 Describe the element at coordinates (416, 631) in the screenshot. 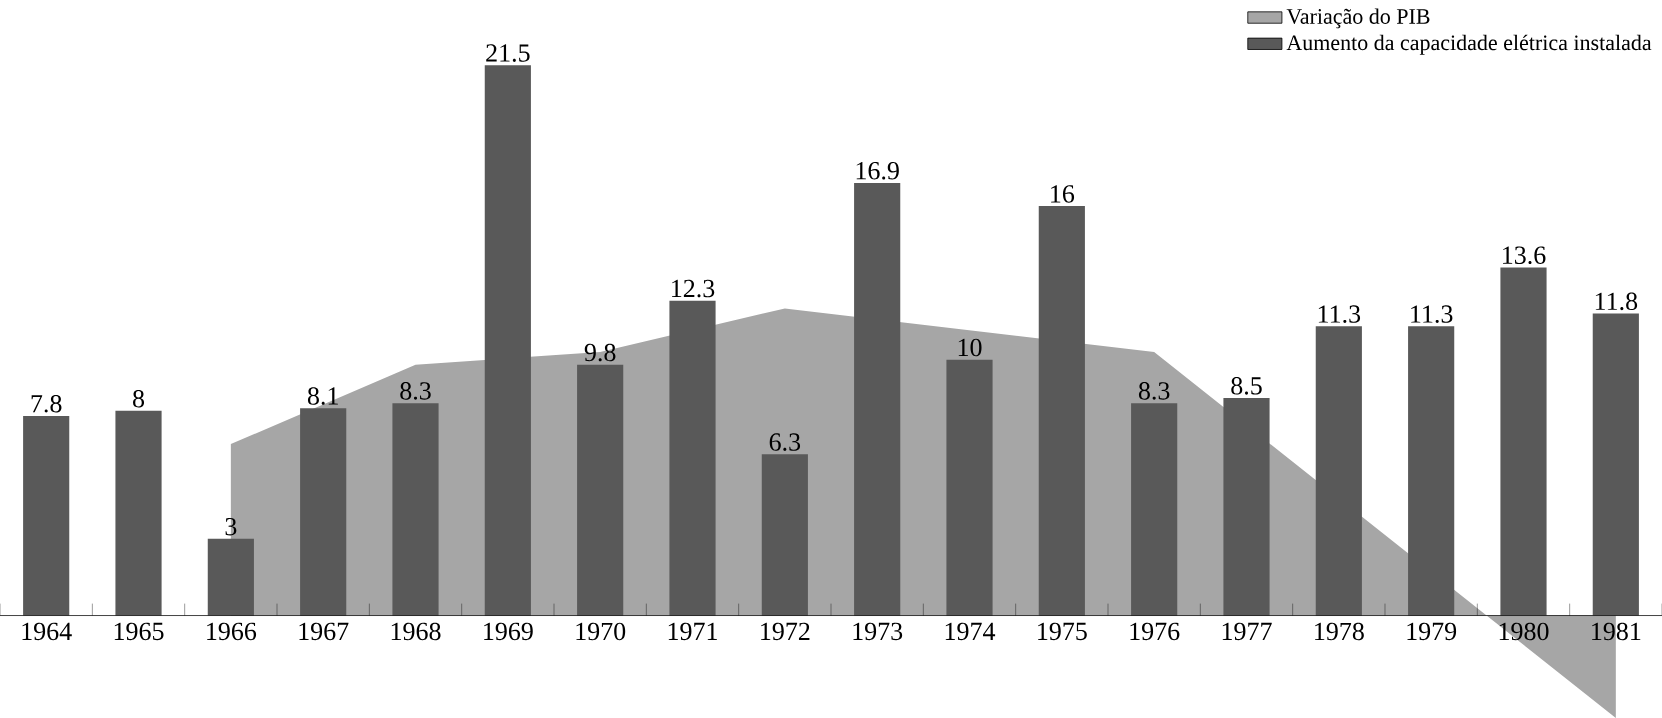

I see `x-tick-label: 1968` at that location.